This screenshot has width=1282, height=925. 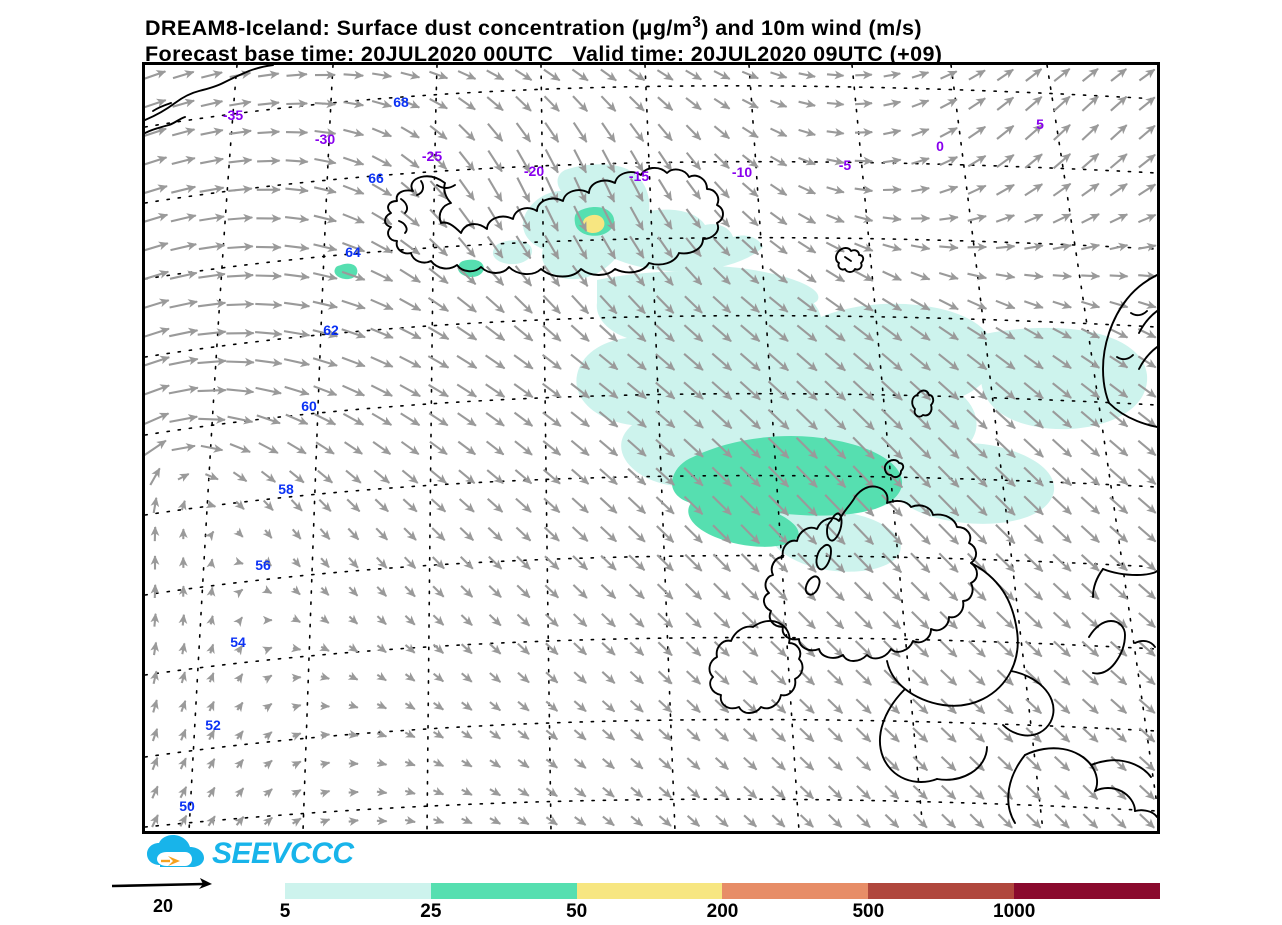 I want to click on longitude-label--10: -10, so click(x=742, y=172).